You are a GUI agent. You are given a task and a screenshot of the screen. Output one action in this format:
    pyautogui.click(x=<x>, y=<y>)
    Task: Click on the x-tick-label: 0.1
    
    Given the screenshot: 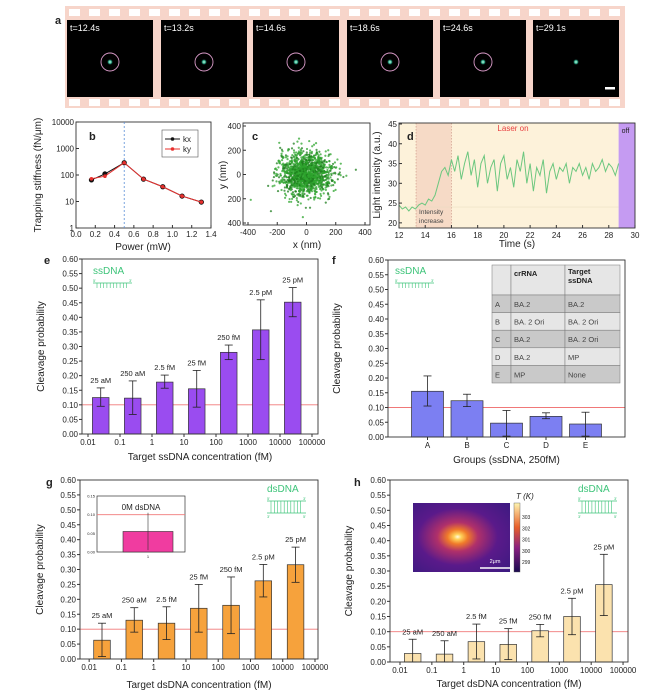 What is the action you would take?
    pyautogui.click(x=120, y=442)
    